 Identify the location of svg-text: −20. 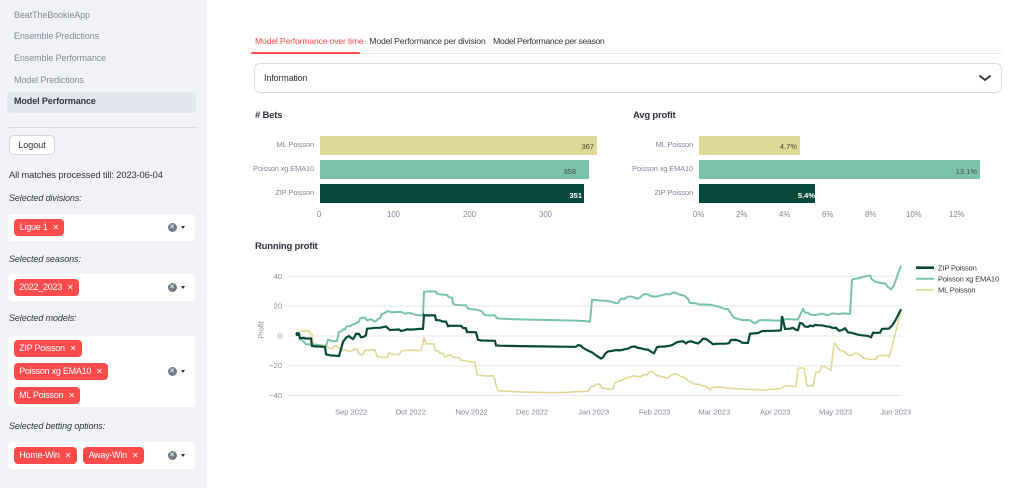
(275, 365).